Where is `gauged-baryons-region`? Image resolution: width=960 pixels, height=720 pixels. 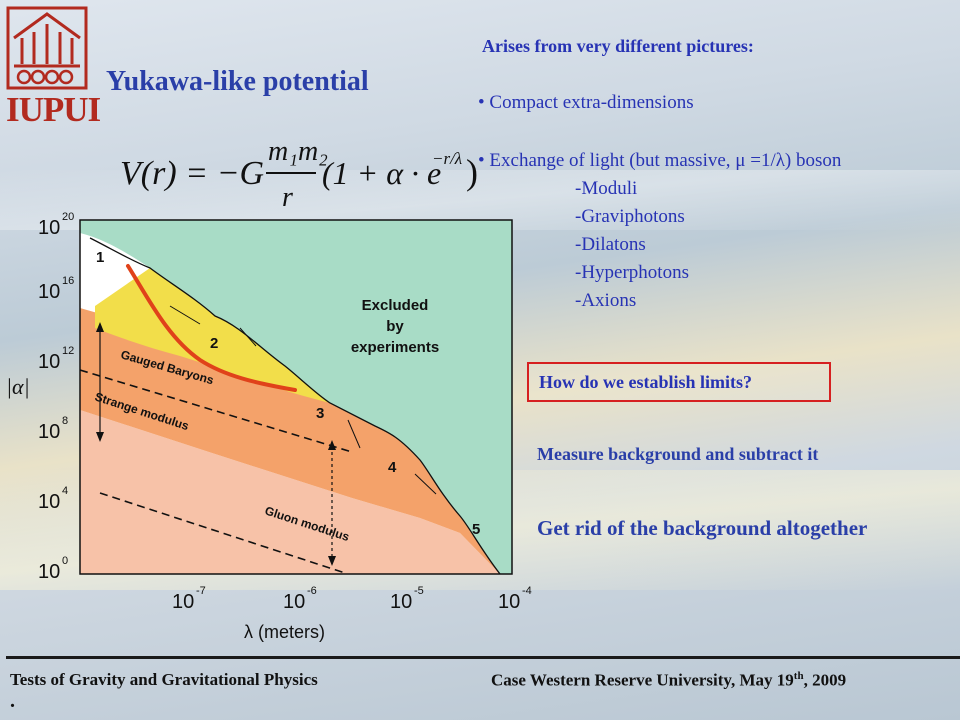
gauged-baryons-region is located at coordinates (212, 335).